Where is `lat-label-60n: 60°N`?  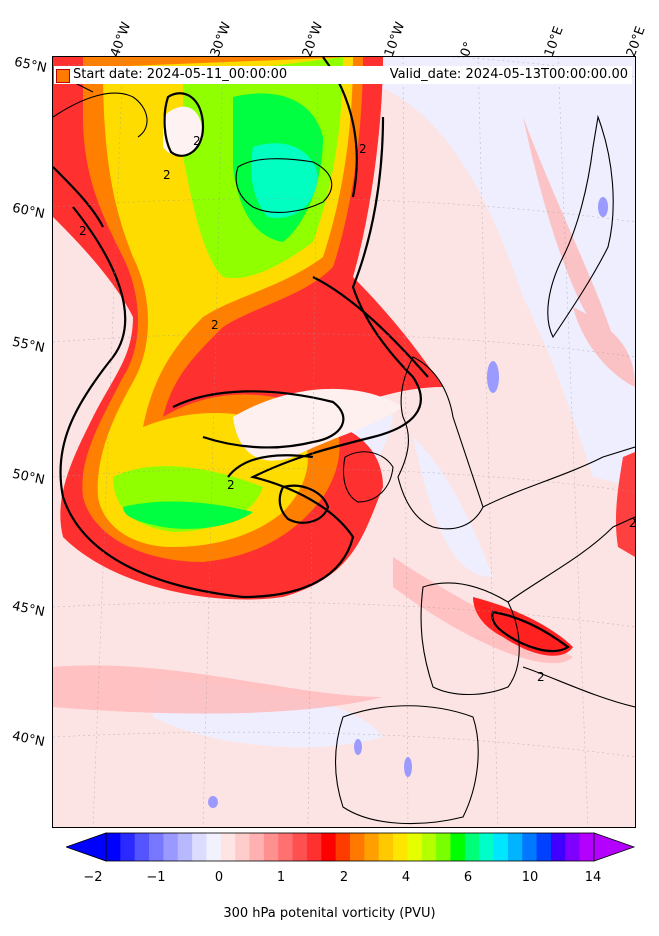
lat-label-60n: 60°N is located at coordinates (28, 211).